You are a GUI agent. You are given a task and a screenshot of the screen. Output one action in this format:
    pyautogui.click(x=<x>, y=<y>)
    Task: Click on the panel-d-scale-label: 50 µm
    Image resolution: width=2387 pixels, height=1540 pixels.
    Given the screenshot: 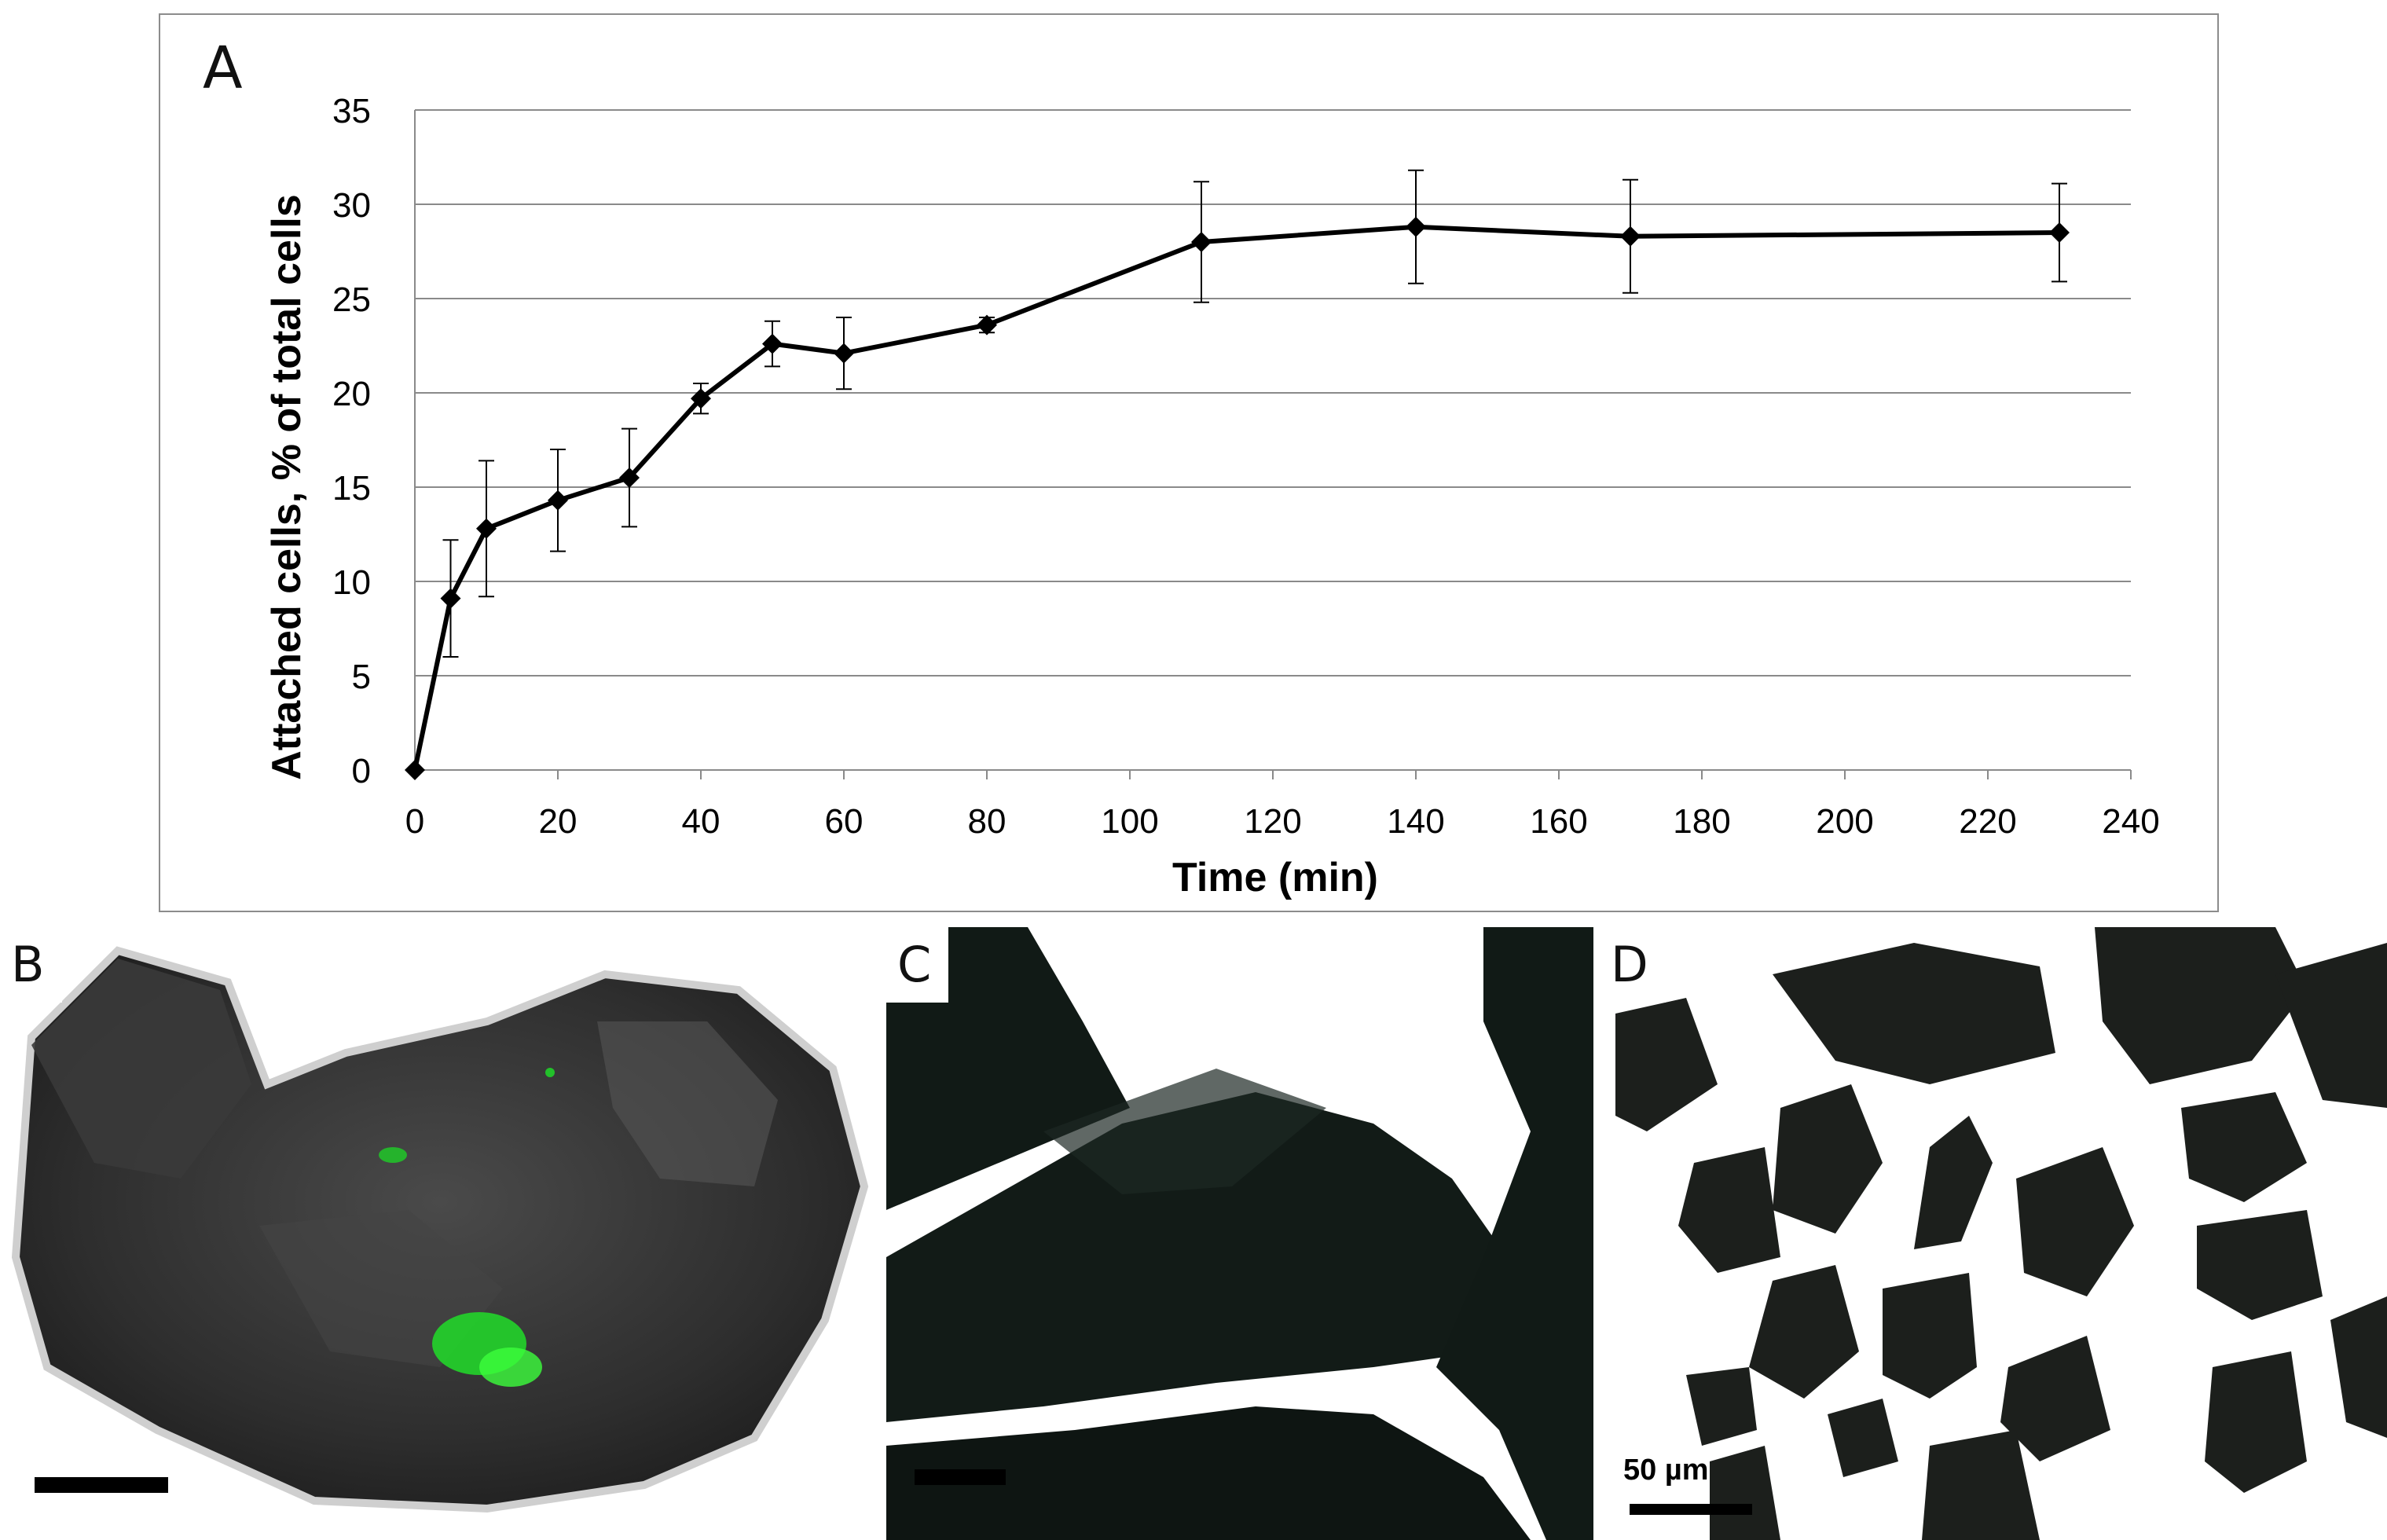 What is the action you would take?
    pyautogui.click(x=1666, y=1470)
    